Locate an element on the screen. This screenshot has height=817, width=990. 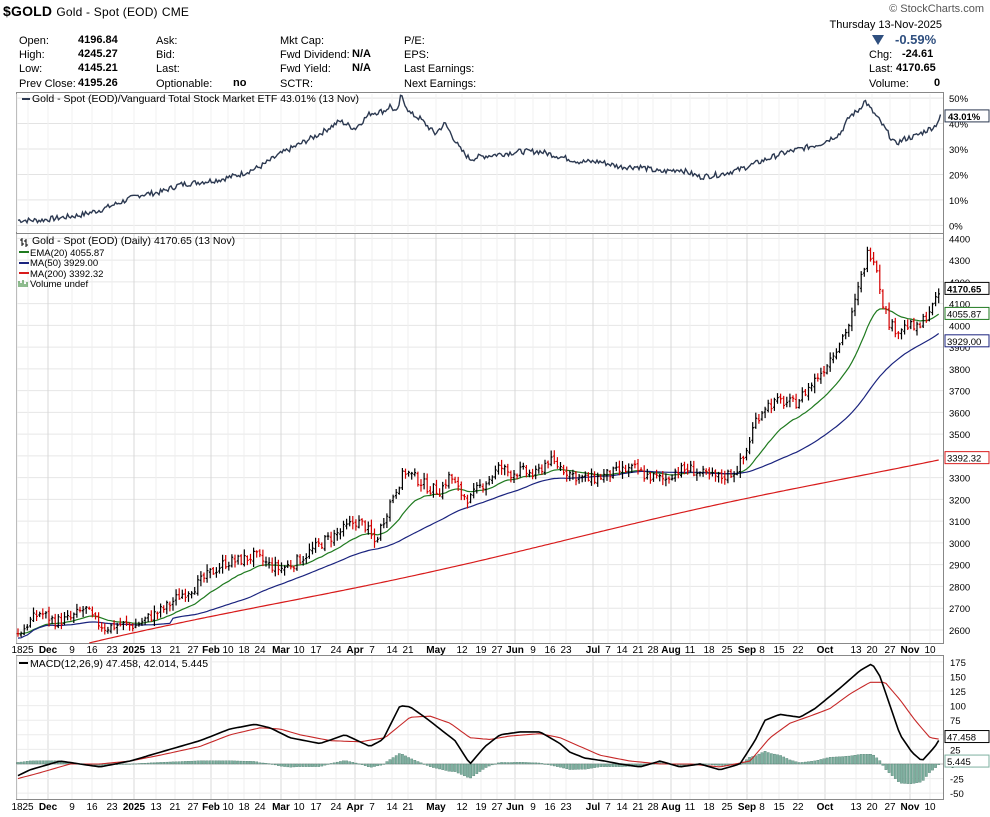
macd-x-tick: 12 is located at coordinates (462, 807).